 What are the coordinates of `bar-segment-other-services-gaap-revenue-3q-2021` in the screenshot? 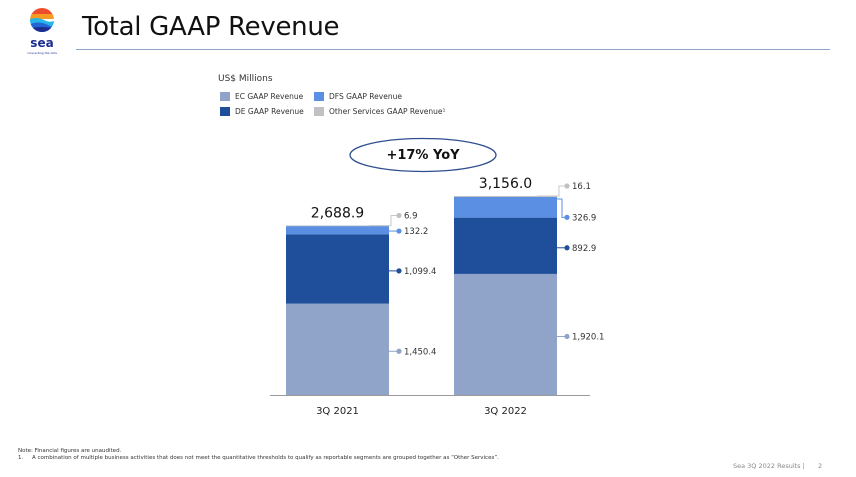 It's located at (337, 226).